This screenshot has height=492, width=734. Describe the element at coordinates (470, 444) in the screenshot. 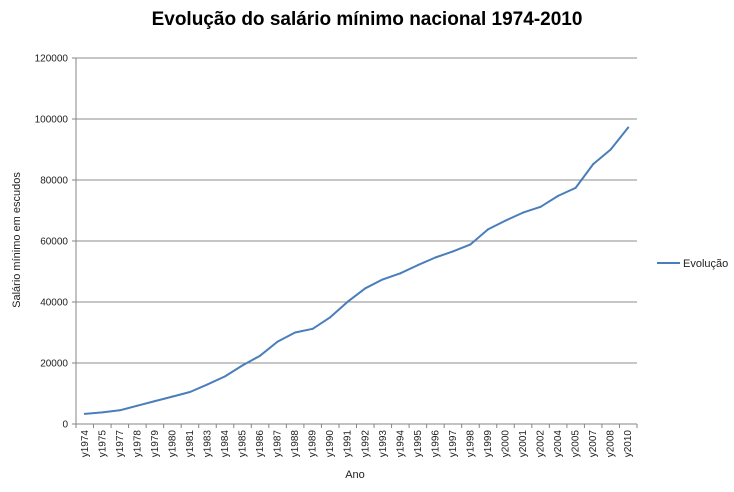

I see `x-tick-label: y1998` at that location.